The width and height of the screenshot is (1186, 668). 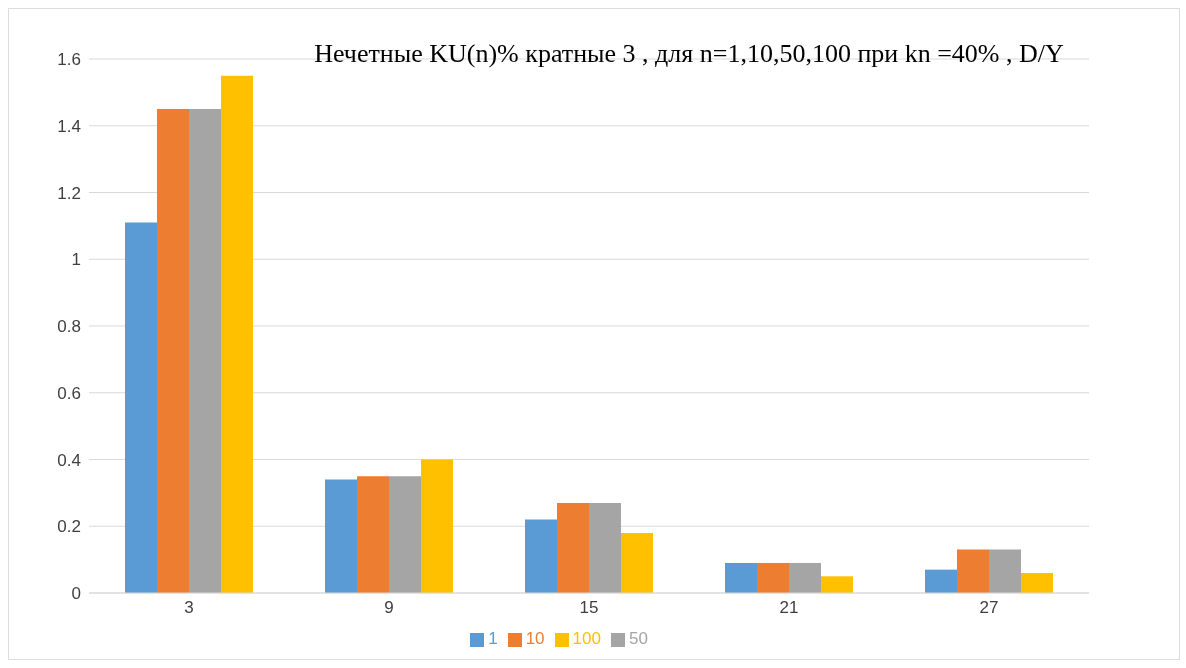 What do you see at coordinates (638, 638) in the screenshot?
I see `legend-label: 50` at bounding box center [638, 638].